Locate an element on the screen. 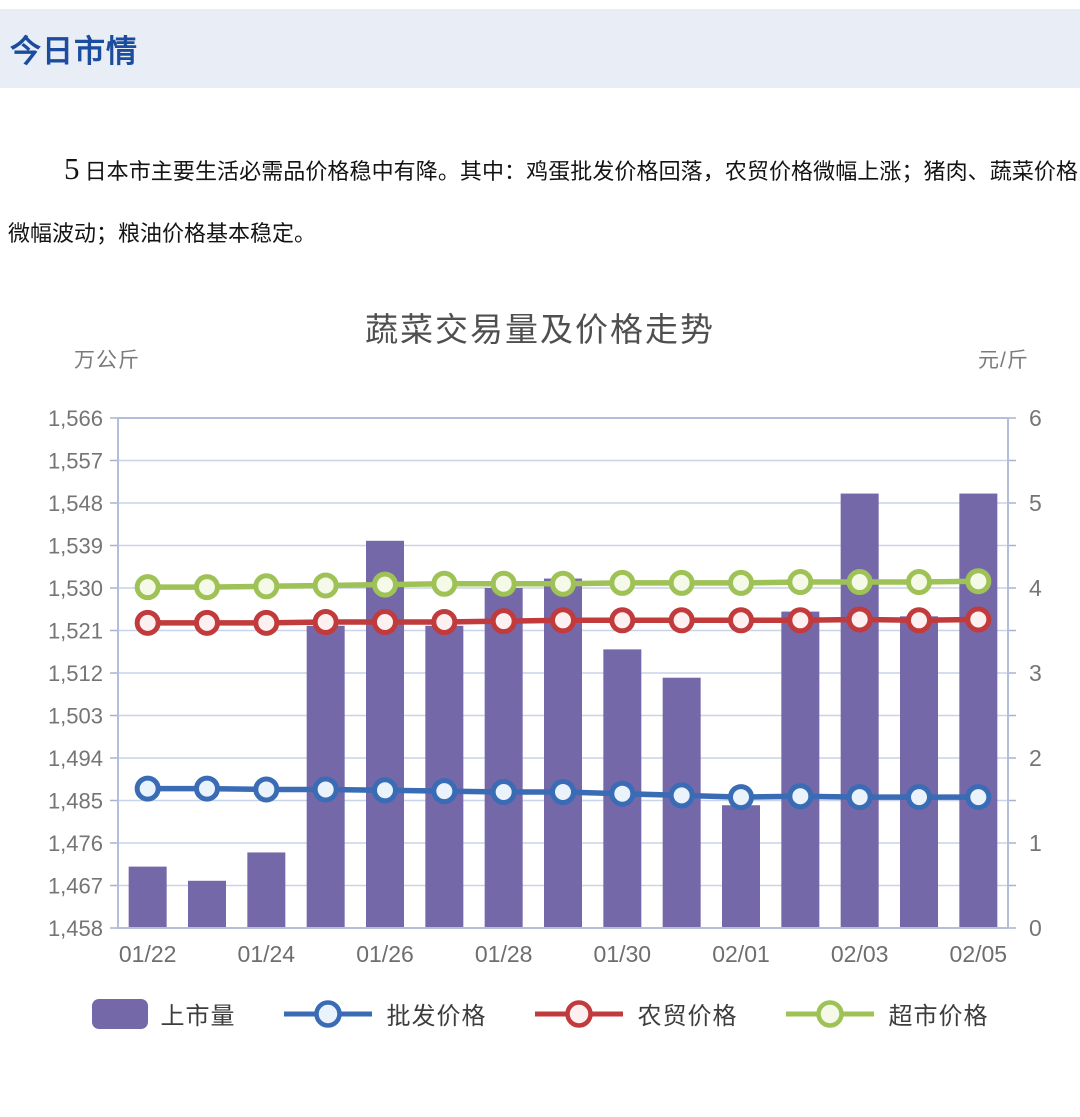 The height and width of the screenshot is (1117, 1080). legend-item-volume: 上市量 is located at coordinates (163, 1013).